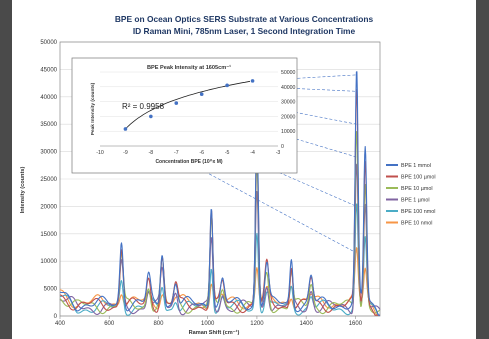  What do you see at coordinates (278, 153) in the screenshot?
I see `inset-x-tick-label: -3` at bounding box center [278, 153].